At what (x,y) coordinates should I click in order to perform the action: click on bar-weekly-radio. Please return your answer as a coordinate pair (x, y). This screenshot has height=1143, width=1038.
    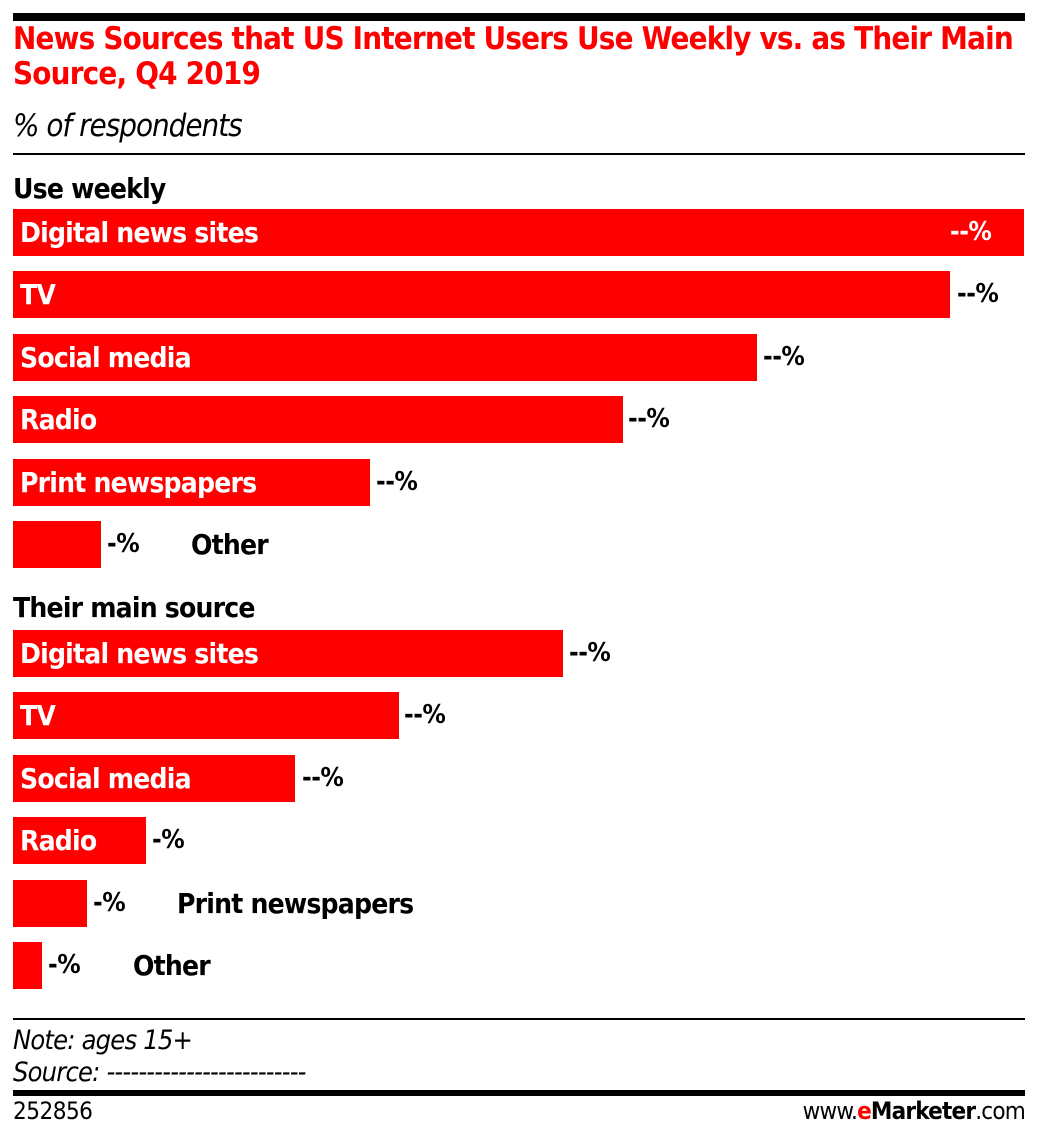
    Looking at the image, I should click on (318, 419).